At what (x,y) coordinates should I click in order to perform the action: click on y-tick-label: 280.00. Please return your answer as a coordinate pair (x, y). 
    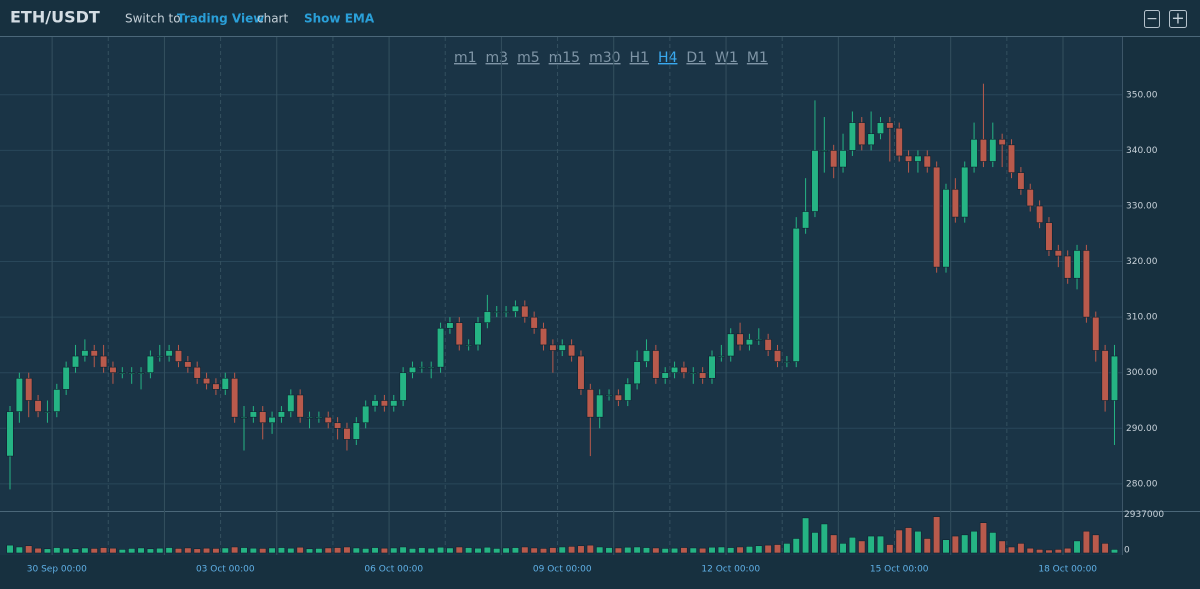
    Looking at the image, I should click on (1142, 484).